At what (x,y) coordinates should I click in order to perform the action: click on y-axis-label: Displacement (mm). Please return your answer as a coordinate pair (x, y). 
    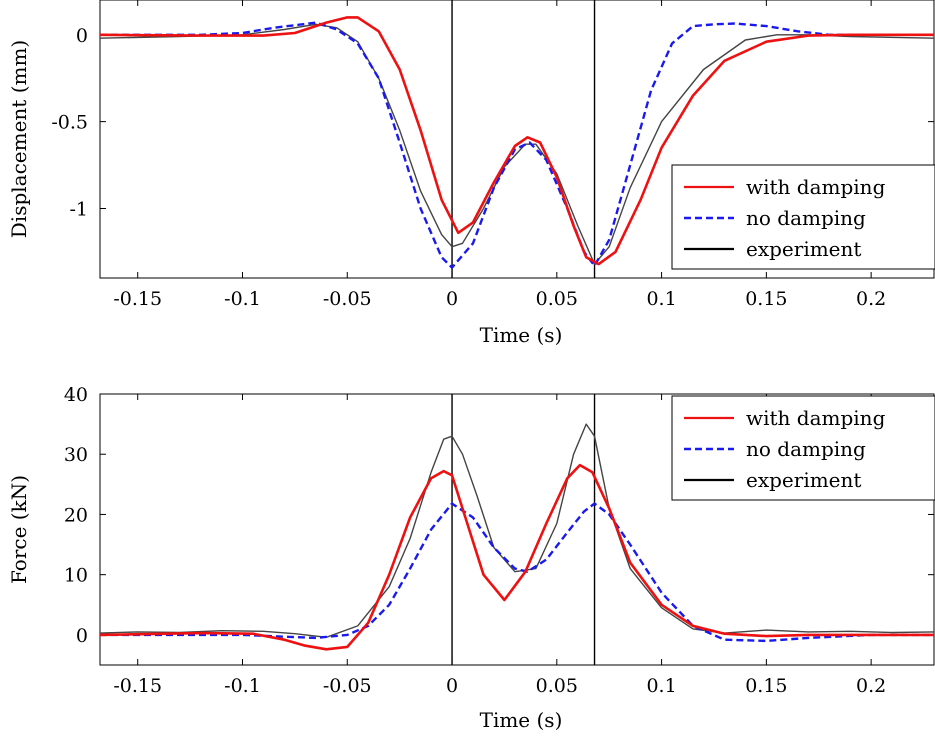
    Looking at the image, I should click on (19, 139).